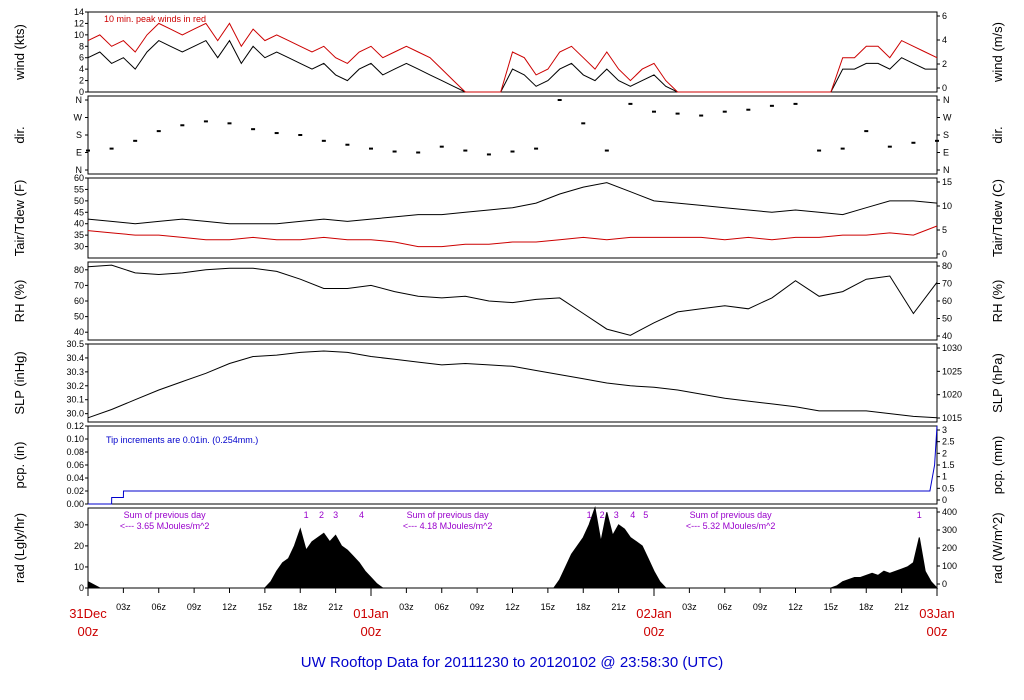 The width and height of the screenshot is (1024, 700). I want to click on ytick-right: 1015, so click(952, 418).